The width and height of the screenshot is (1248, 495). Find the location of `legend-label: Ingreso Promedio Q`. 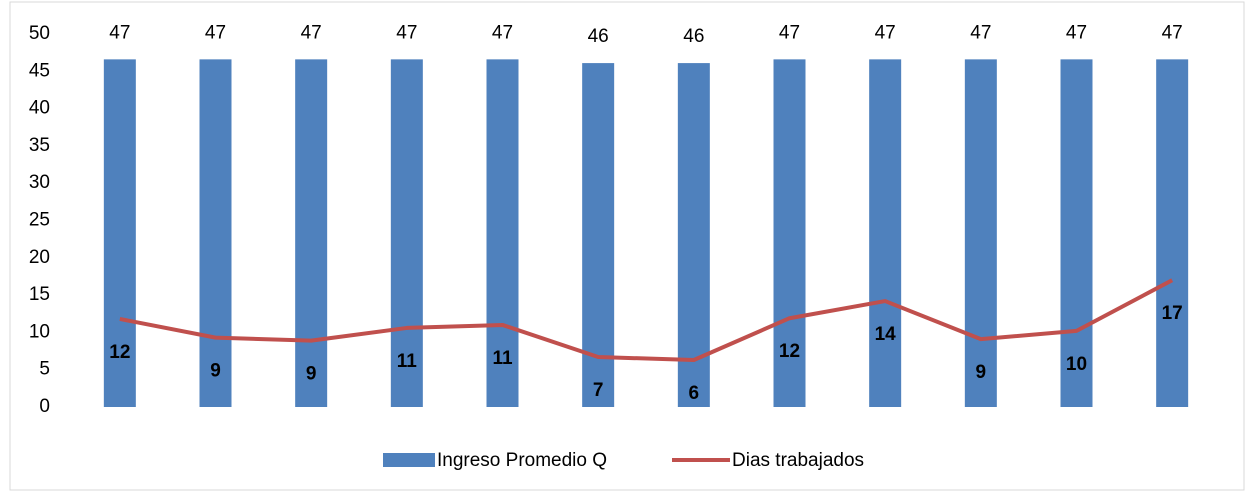

legend-label: Ingreso Promedio Q is located at coordinates (522, 460).